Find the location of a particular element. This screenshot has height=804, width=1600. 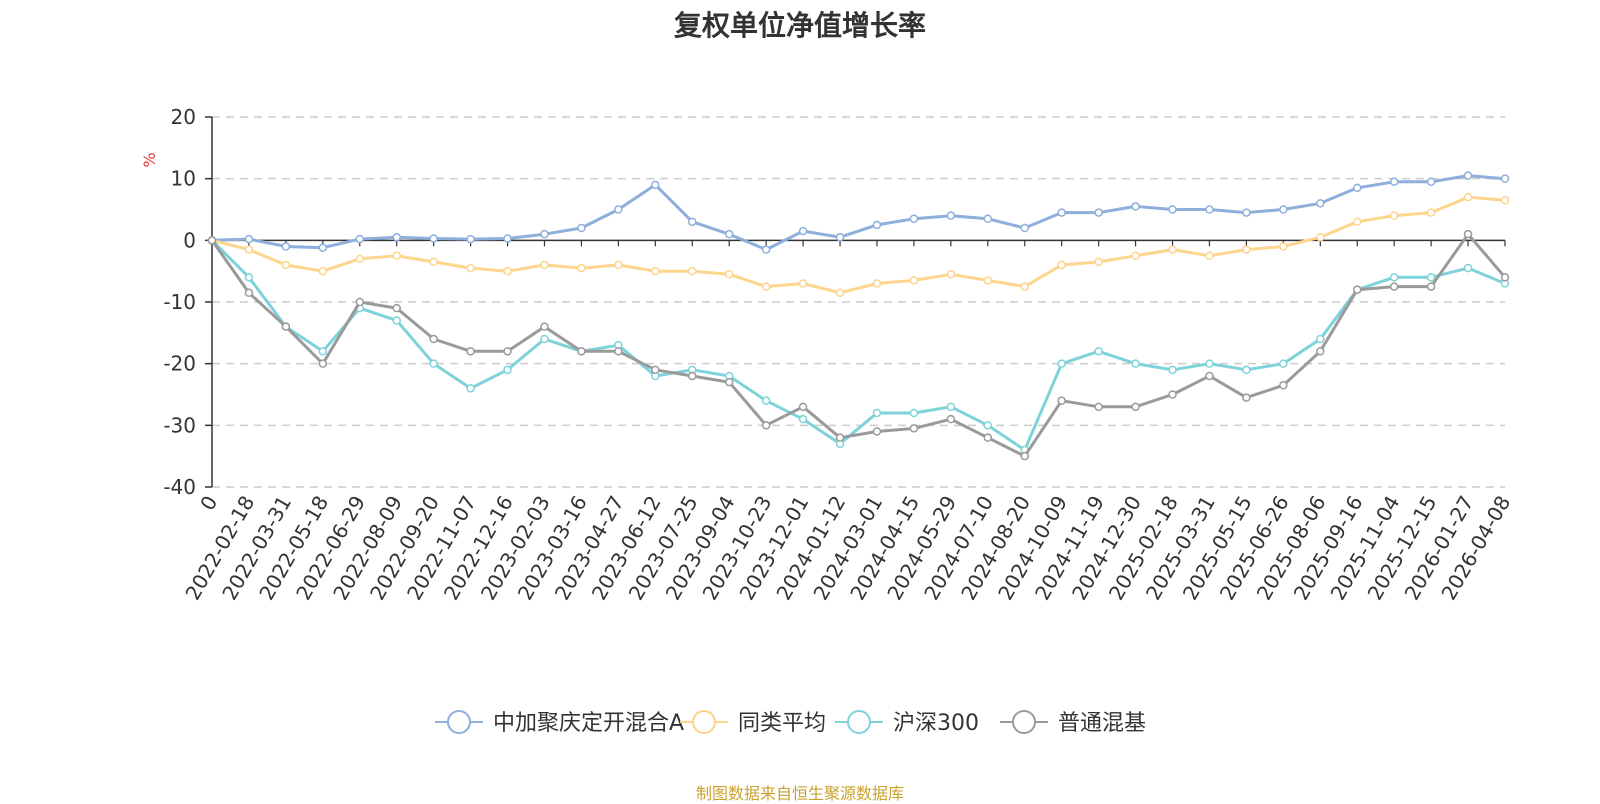

legend-item: 中加聚庆定开混合A is located at coordinates (559, 723).